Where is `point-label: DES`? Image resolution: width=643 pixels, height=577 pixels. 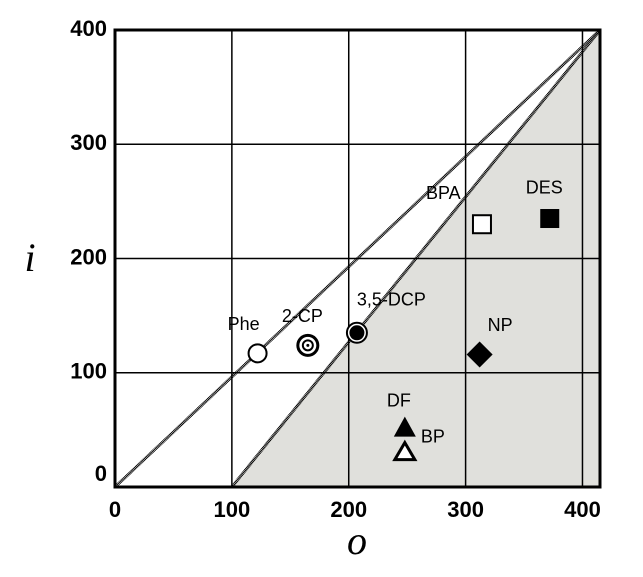 point-label: DES is located at coordinates (544, 187).